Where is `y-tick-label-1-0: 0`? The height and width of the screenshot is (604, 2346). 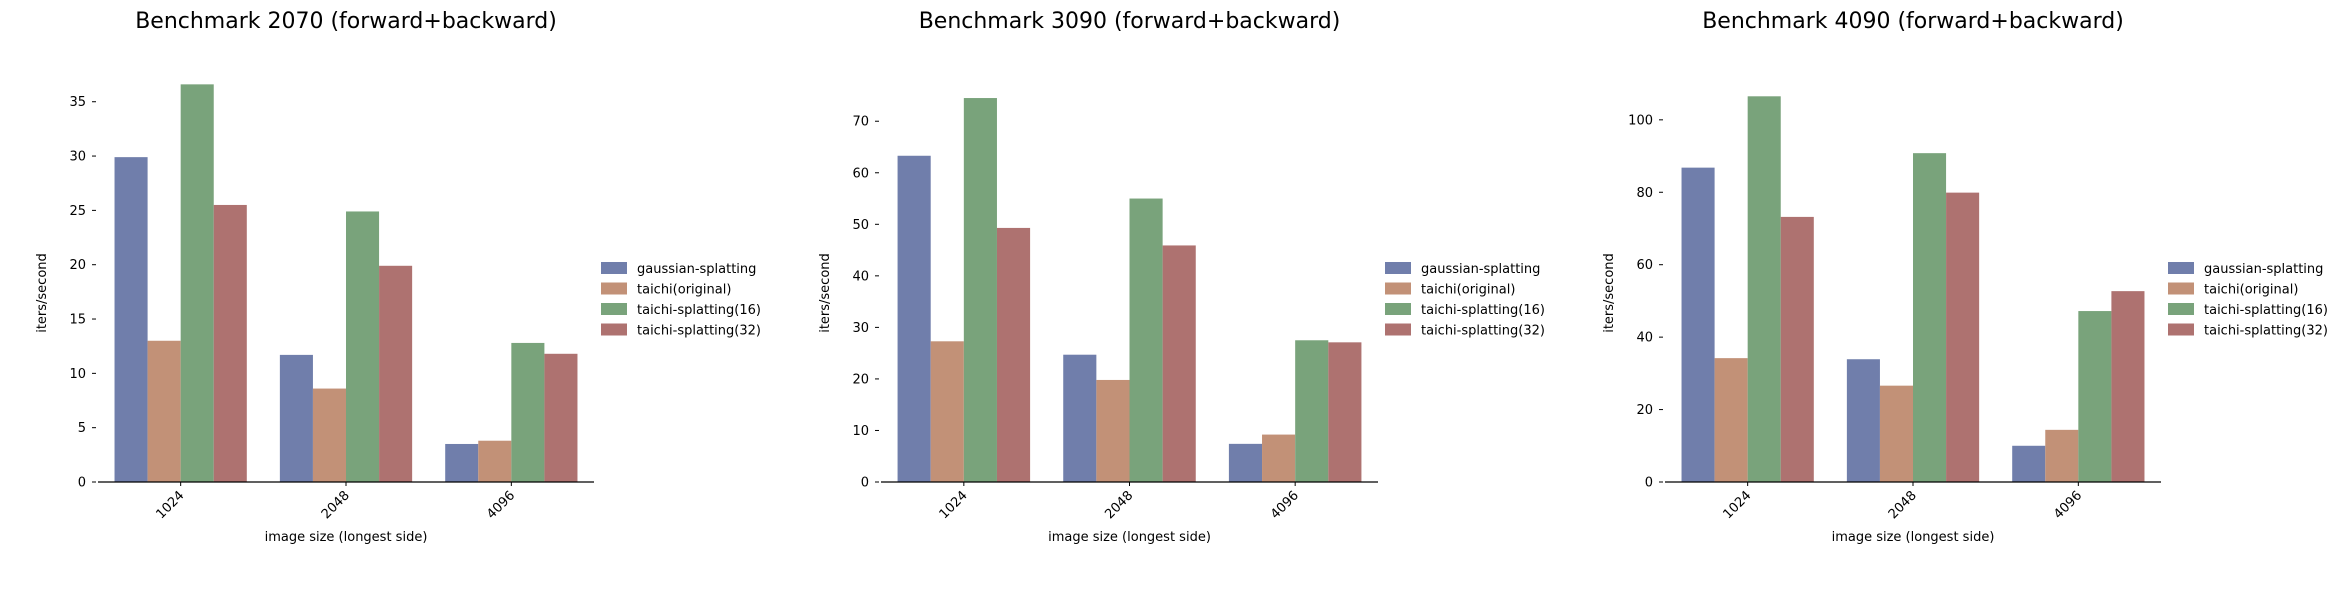
y-tick-label-1-0: 0 is located at coordinates (865, 483).